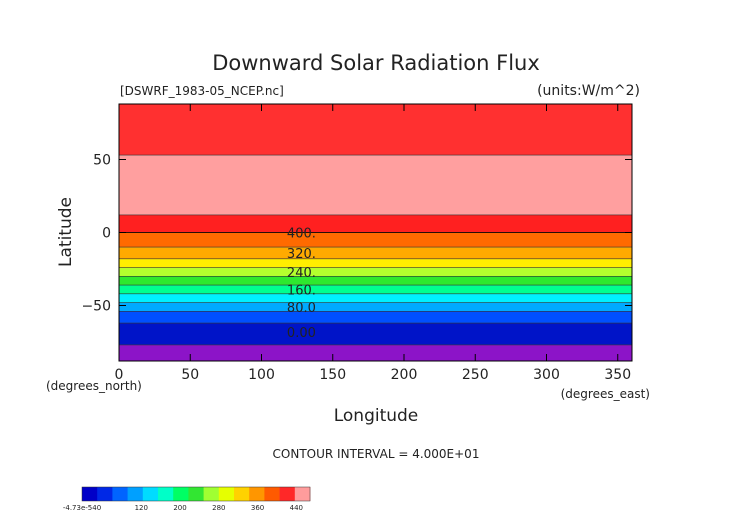  I want to click on colorbar-label: 120, so click(141, 508).